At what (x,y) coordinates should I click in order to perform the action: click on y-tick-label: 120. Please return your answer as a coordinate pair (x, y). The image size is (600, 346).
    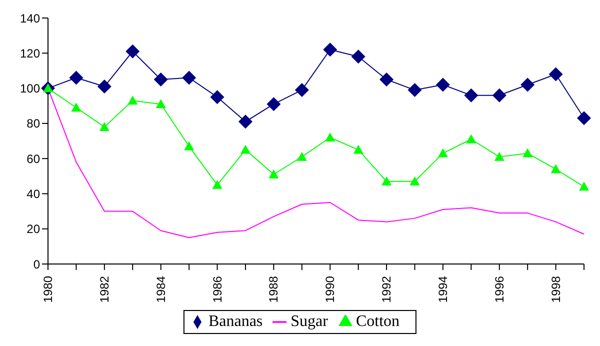
    Looking at the image, I should click on (30, 53).